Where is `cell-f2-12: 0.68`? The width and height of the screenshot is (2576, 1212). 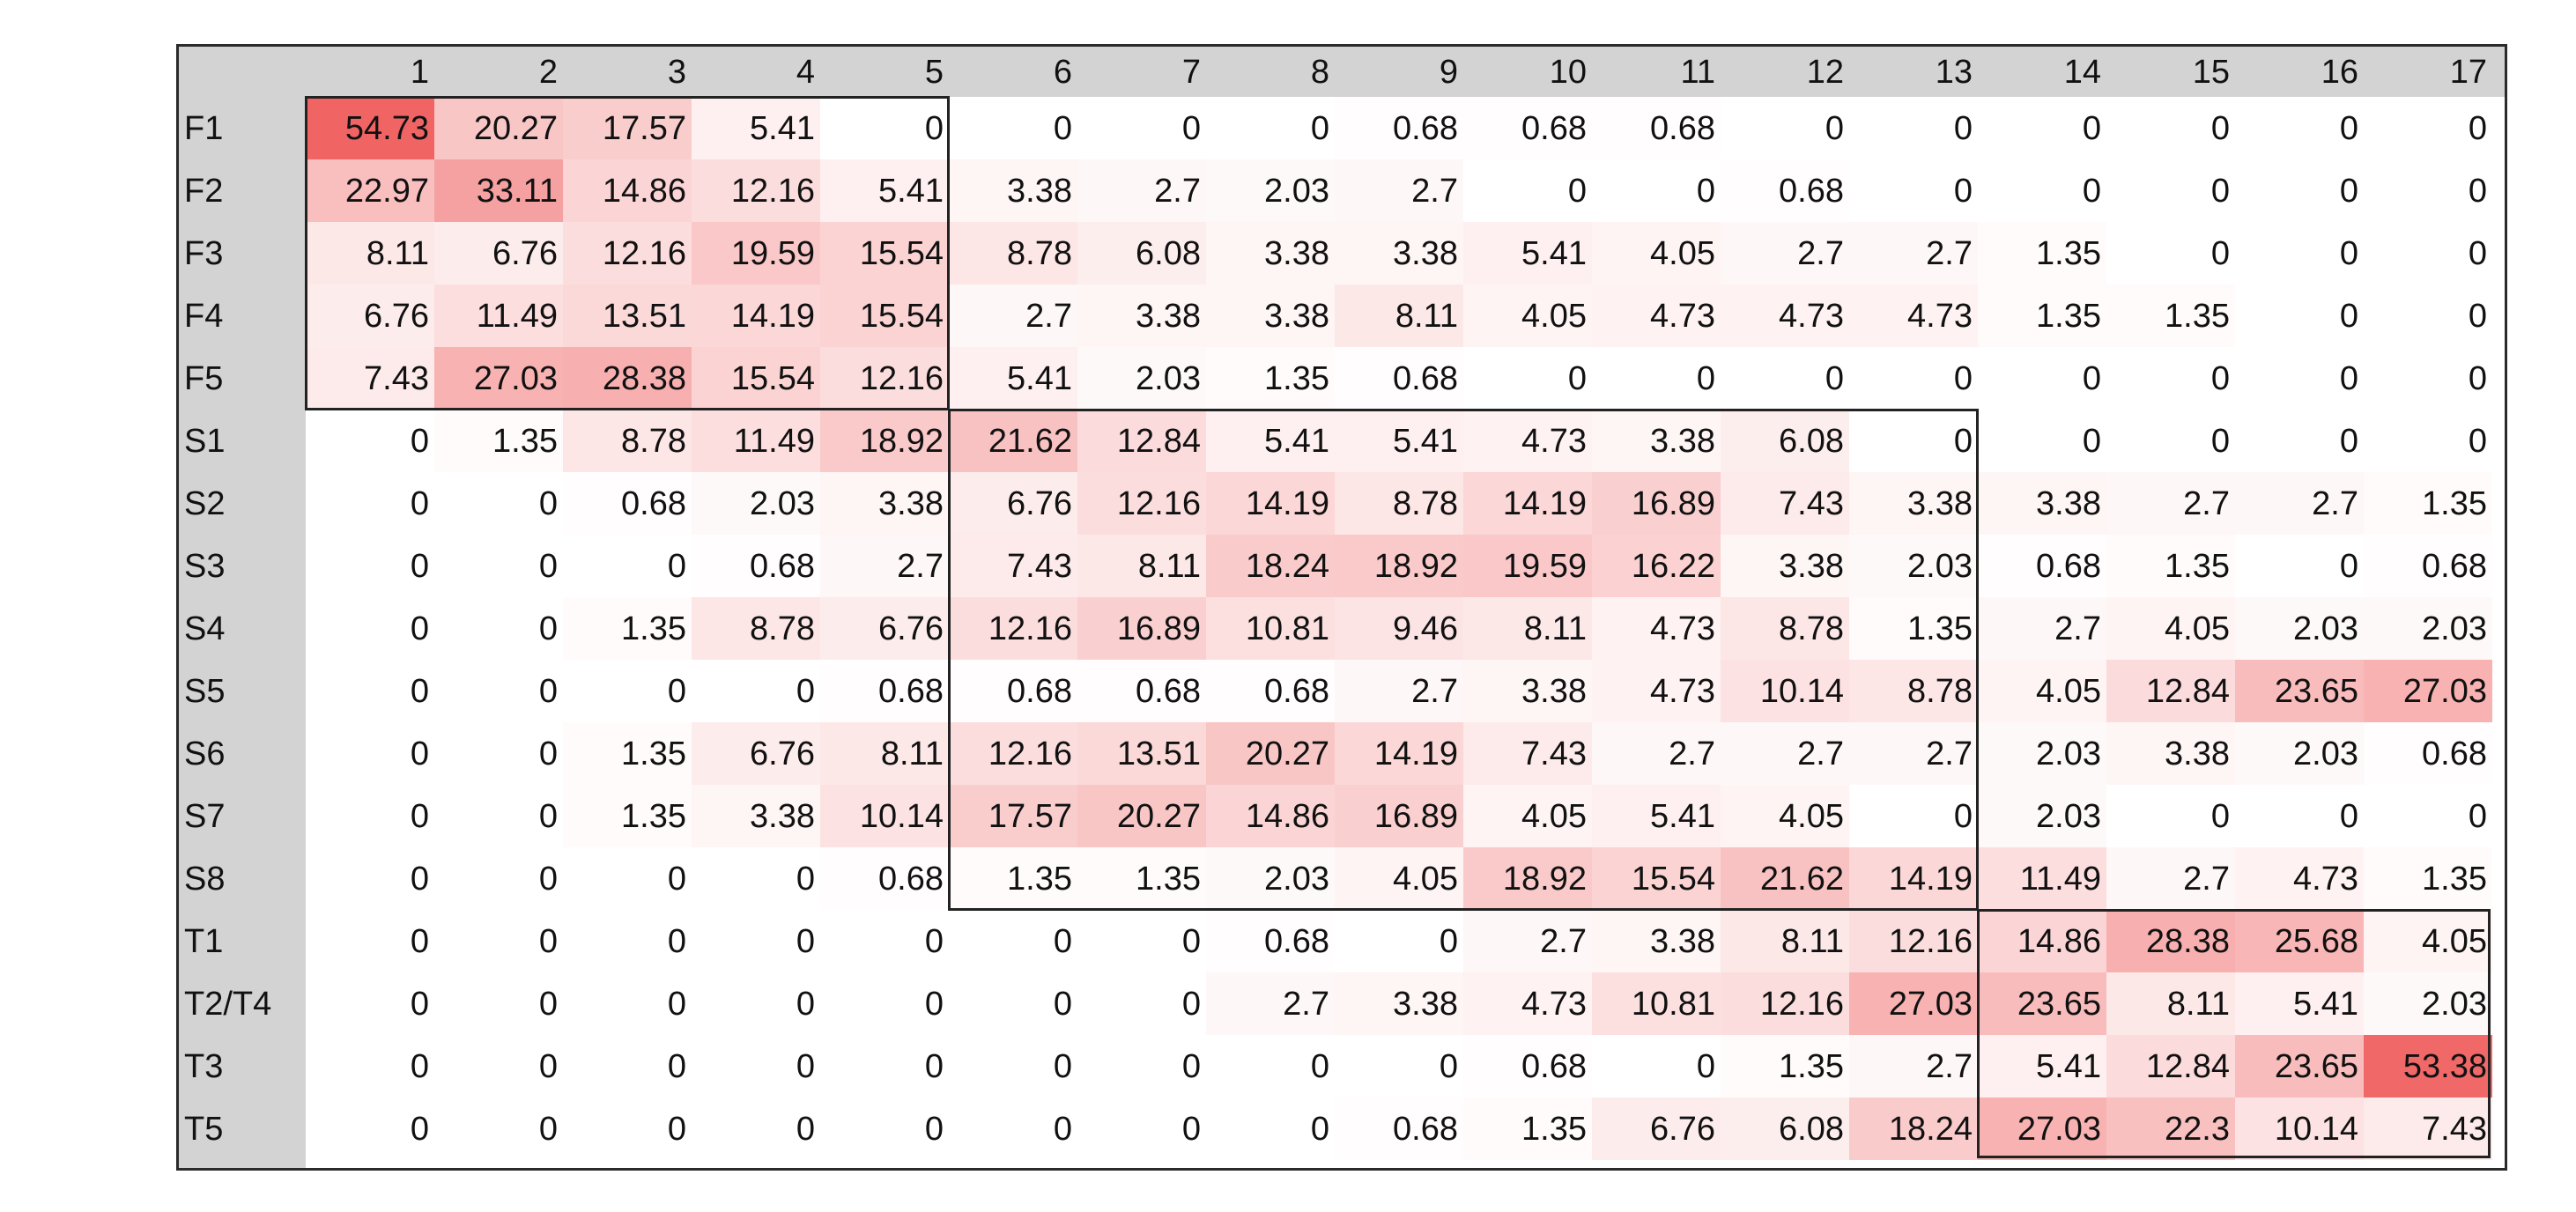 cell-f2-12: 0.68 is located at coordinates (1785, 190).